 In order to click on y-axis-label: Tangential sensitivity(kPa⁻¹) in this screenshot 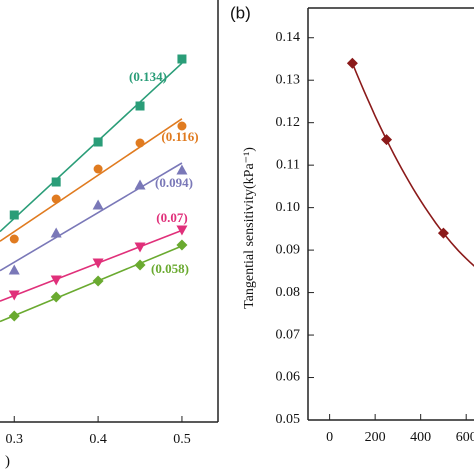, I will do `click(249, 228)`.